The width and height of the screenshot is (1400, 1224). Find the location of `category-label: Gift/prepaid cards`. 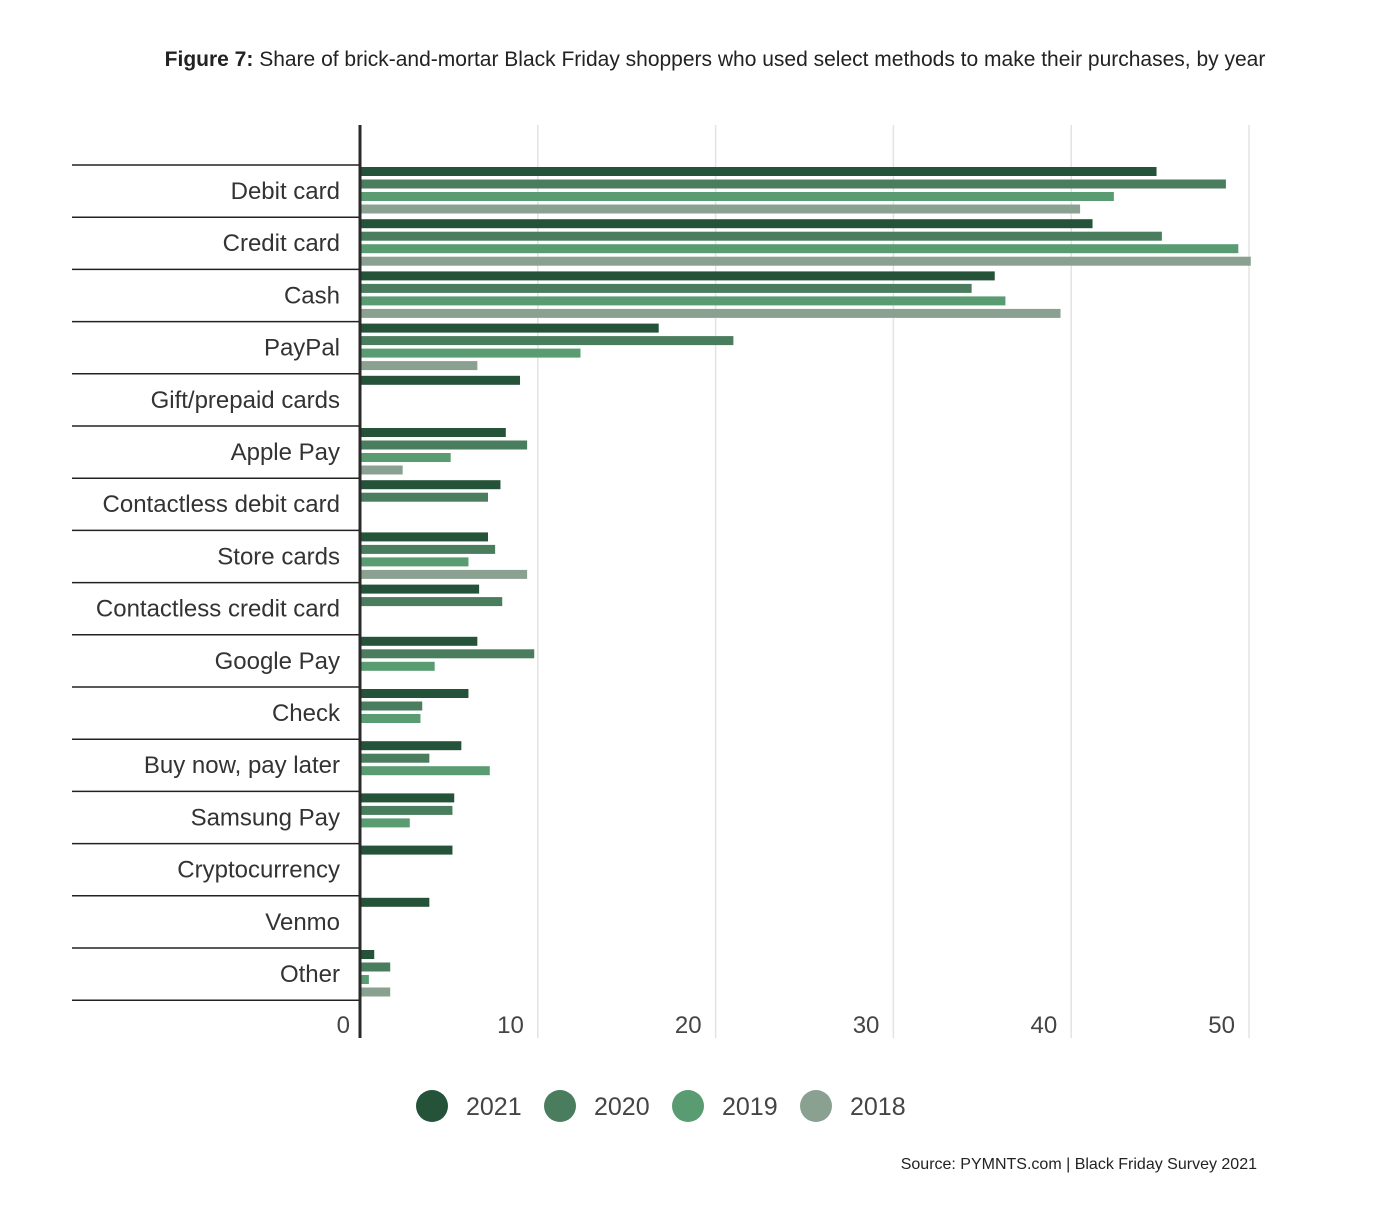

category-label: Gift/prepaid cards is located at coordinates (245, 400).